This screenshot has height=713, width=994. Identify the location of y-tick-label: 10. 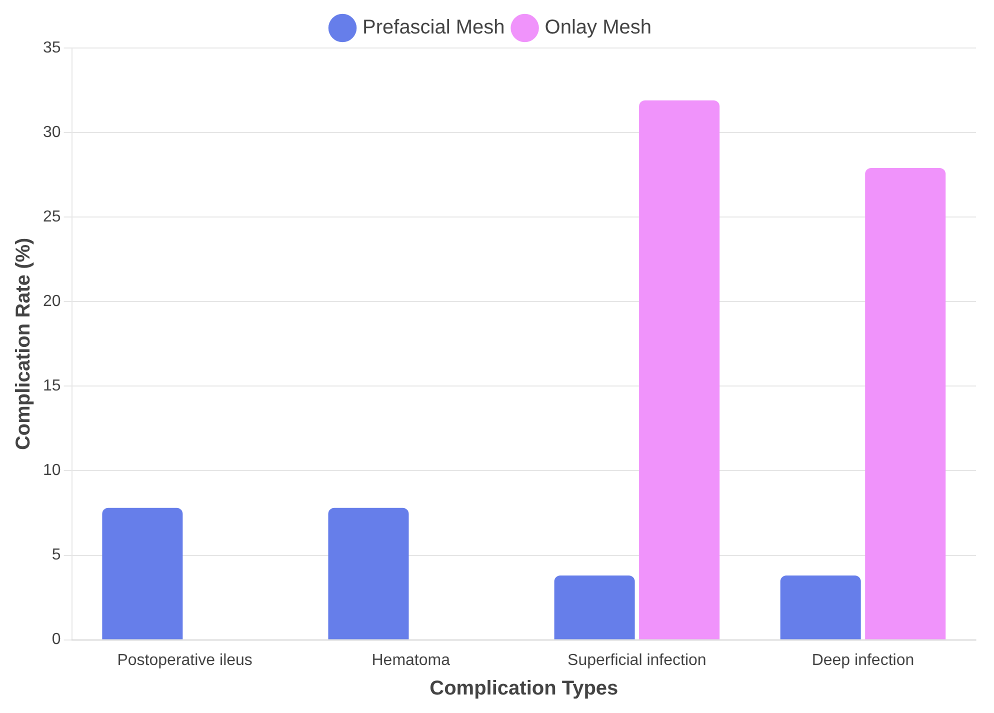
(52, 471).